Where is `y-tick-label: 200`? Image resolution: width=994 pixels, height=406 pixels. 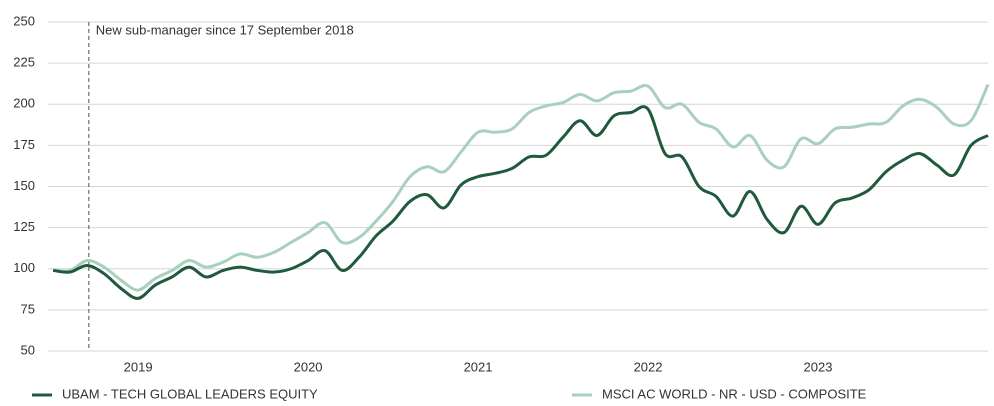 y-tick-label: 200 is located at coordinates (24, 103).